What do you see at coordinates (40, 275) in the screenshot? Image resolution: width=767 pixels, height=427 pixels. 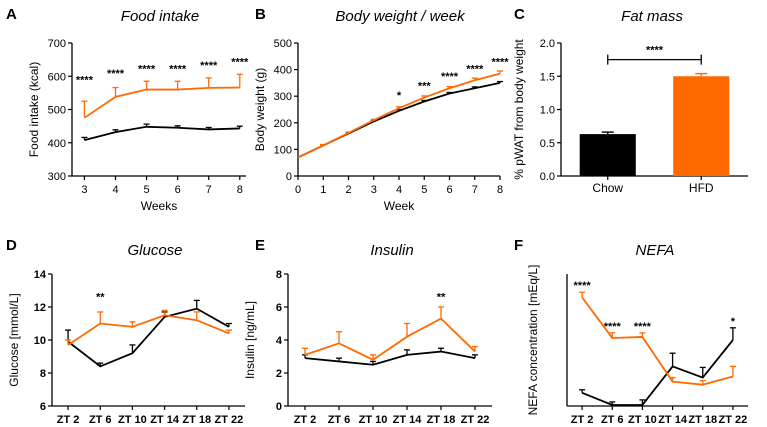 I see `panel-d-ytick-label: 14` at bounding box center [40, 275].